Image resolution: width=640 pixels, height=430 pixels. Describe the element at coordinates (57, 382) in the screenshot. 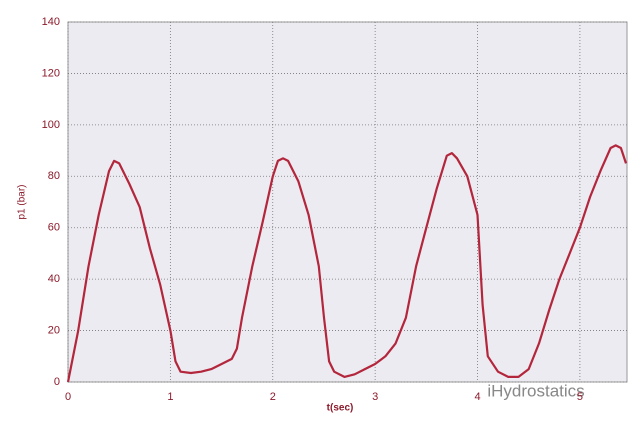

I see `y-tick-label: 0` at that location.